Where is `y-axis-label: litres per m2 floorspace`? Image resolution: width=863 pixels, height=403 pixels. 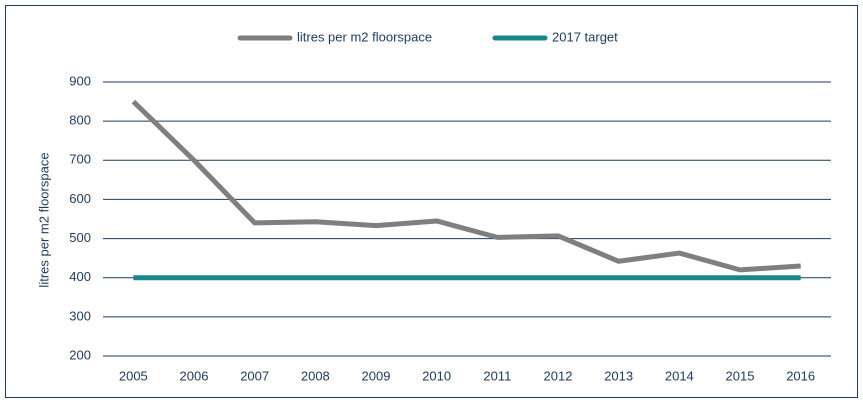
y-axis-label: litres per m2 floorspace is located at coordinates (43, 219).